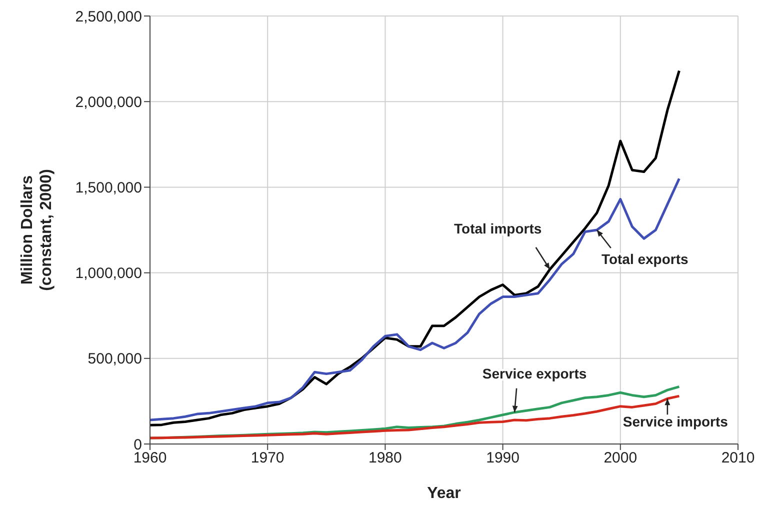 Image resolution: width=772 pixels, height=512 pixels. I want to click on x-tick-label: 1990, so click(503, 458).